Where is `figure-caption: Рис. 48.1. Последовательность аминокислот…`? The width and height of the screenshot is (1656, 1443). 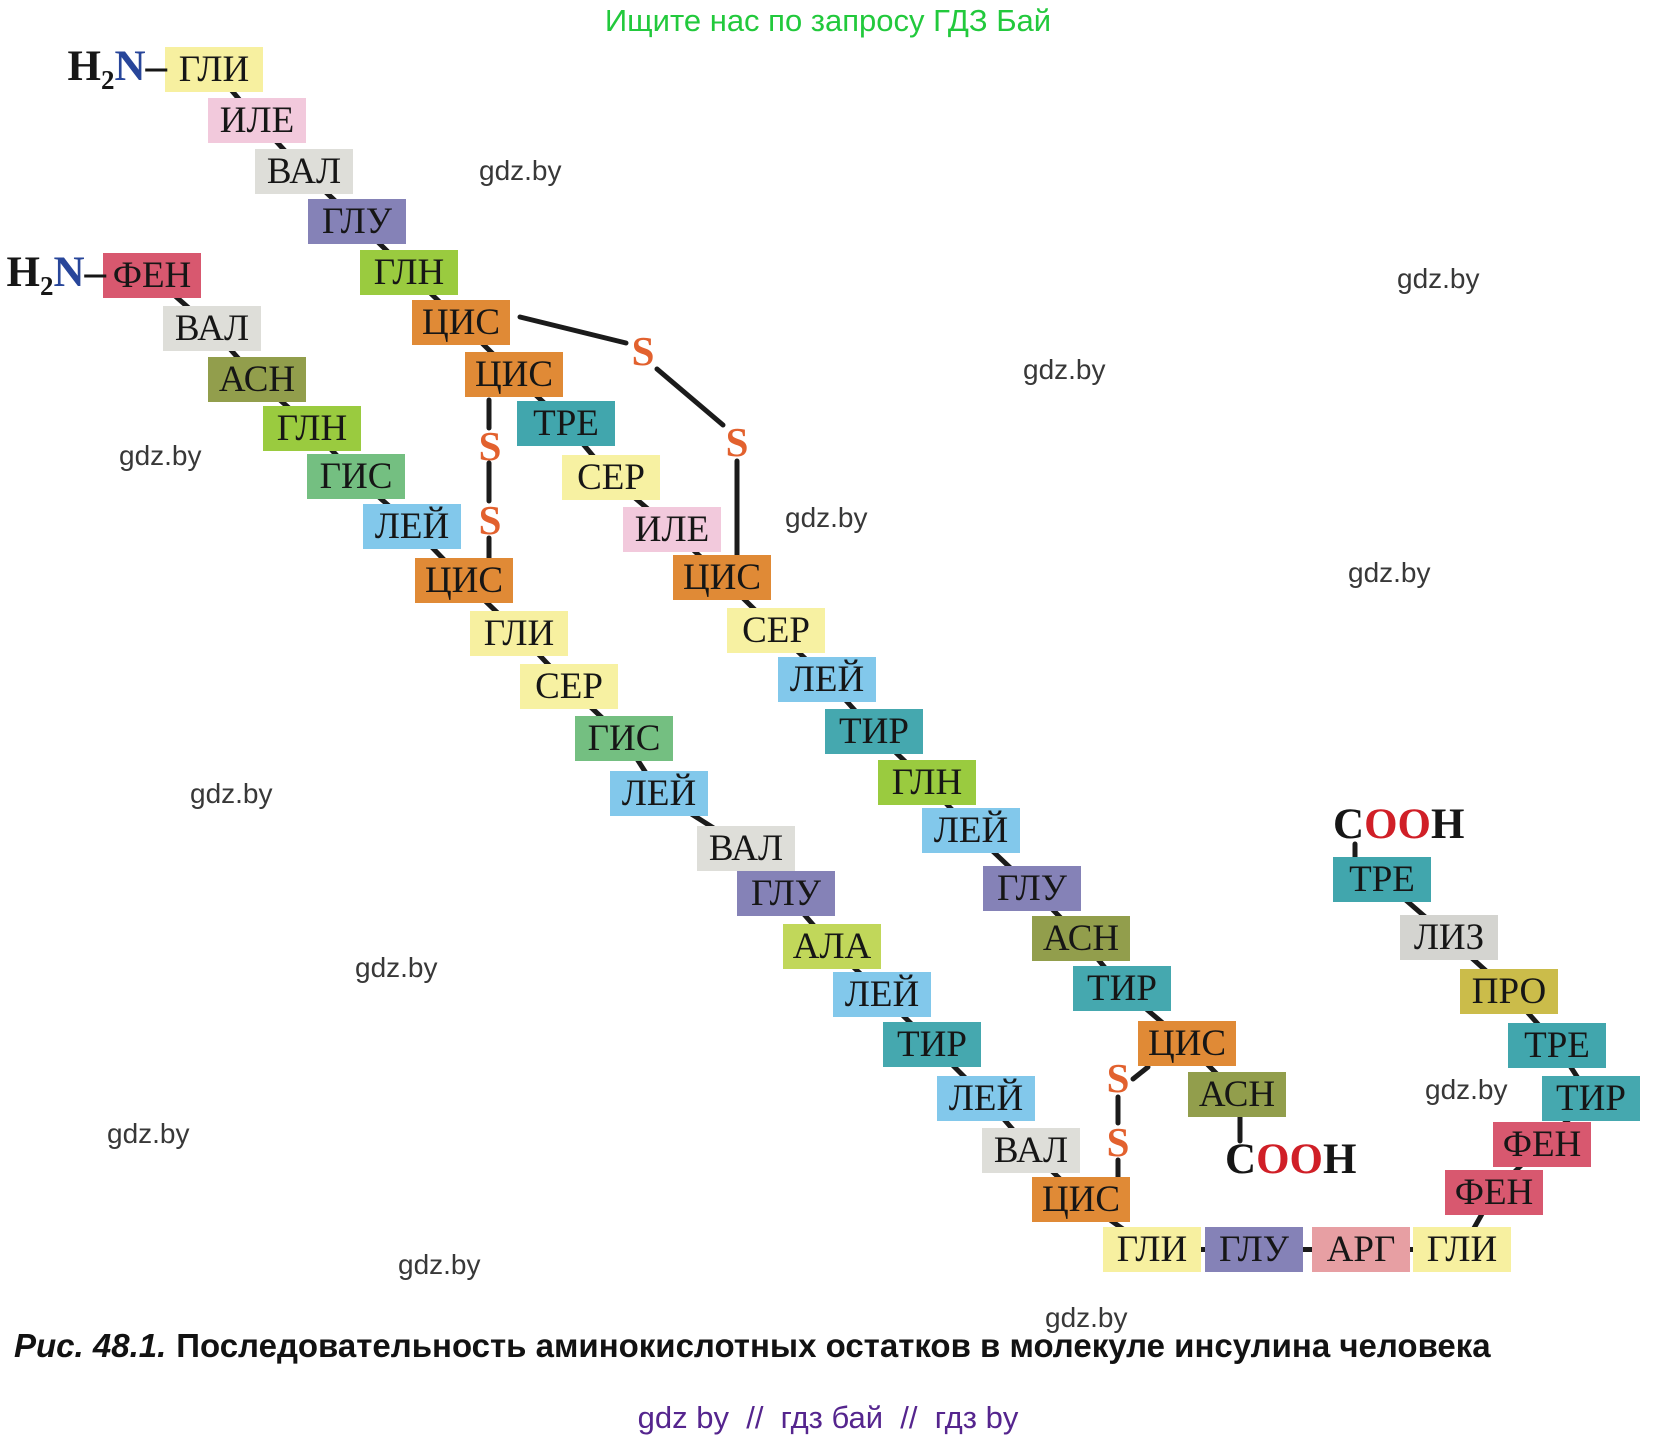 figure-caption: Рис. 48.1. Последовательность аминокислот… is located at coordinates (832, 1346).